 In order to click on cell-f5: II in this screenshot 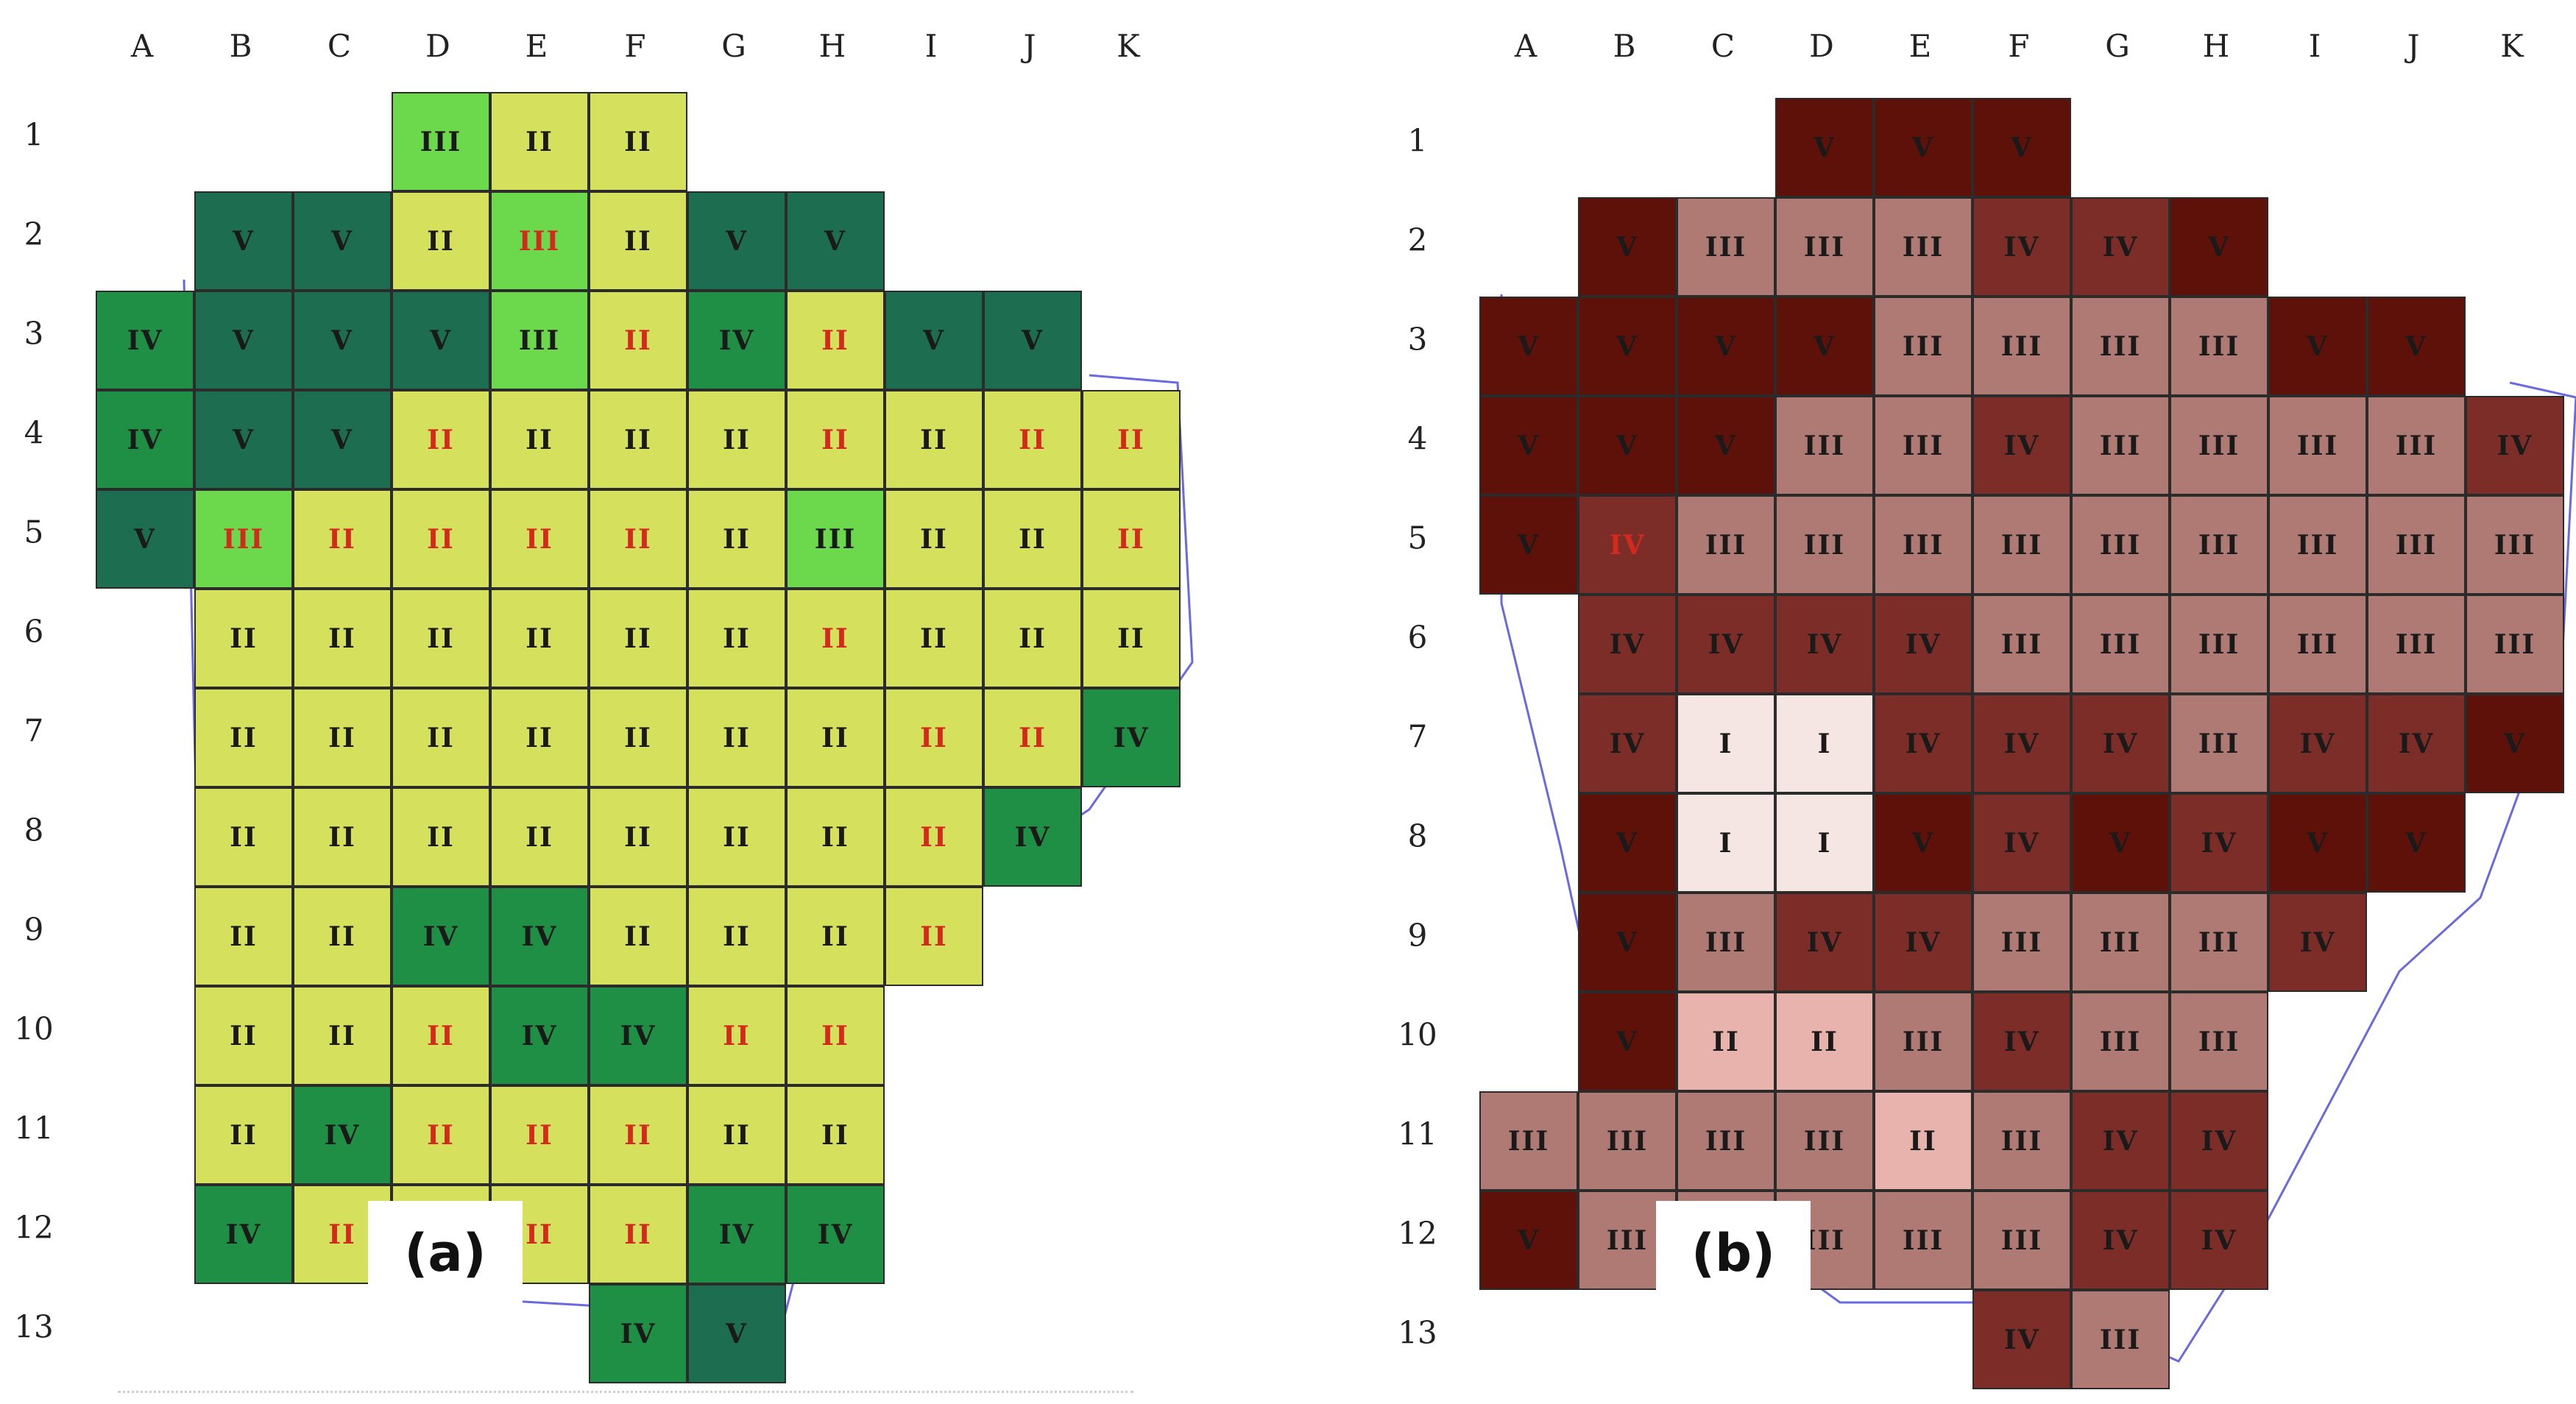, I will do `click(638, 539)`.